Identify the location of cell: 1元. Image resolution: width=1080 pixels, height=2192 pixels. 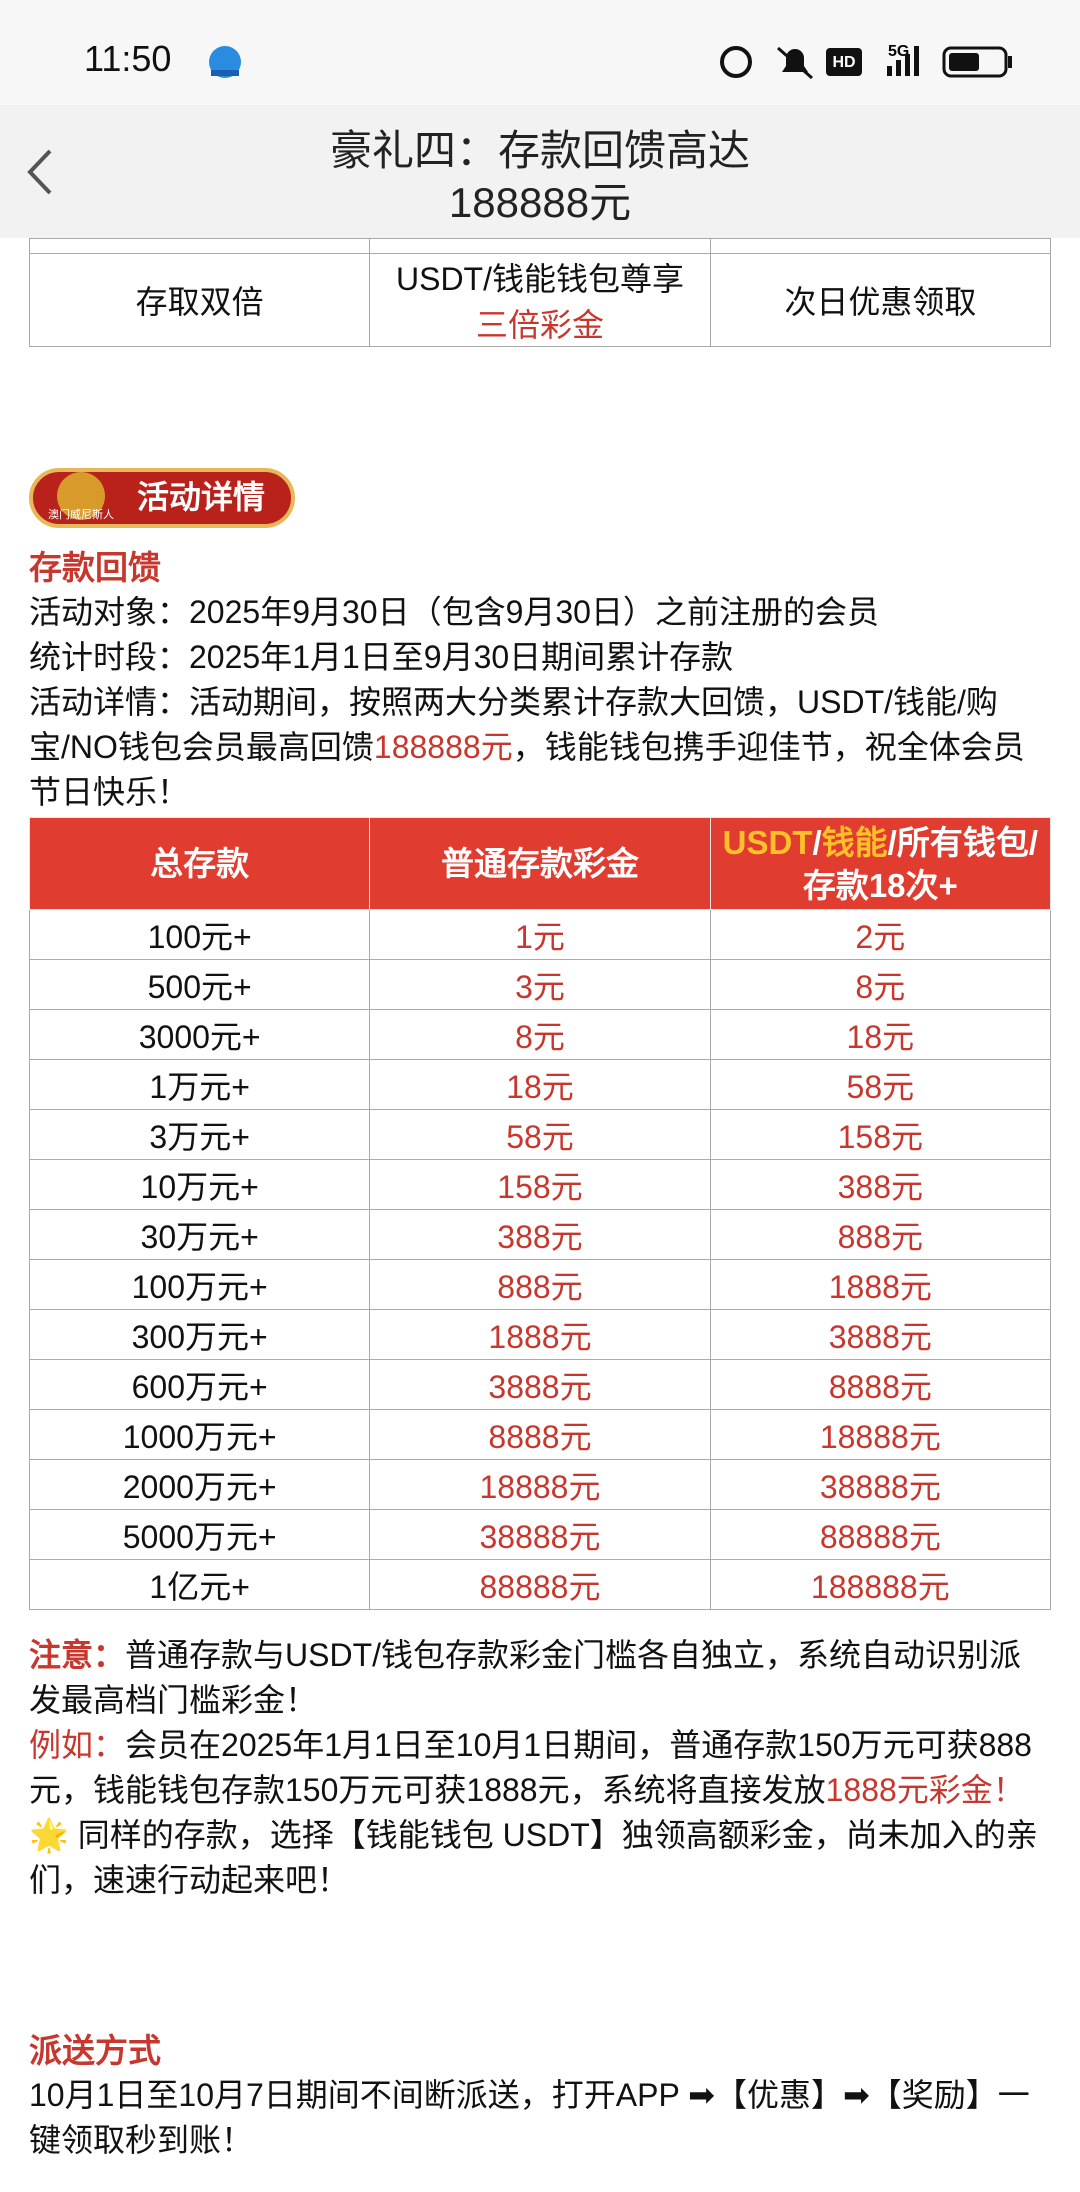
(540, 934).